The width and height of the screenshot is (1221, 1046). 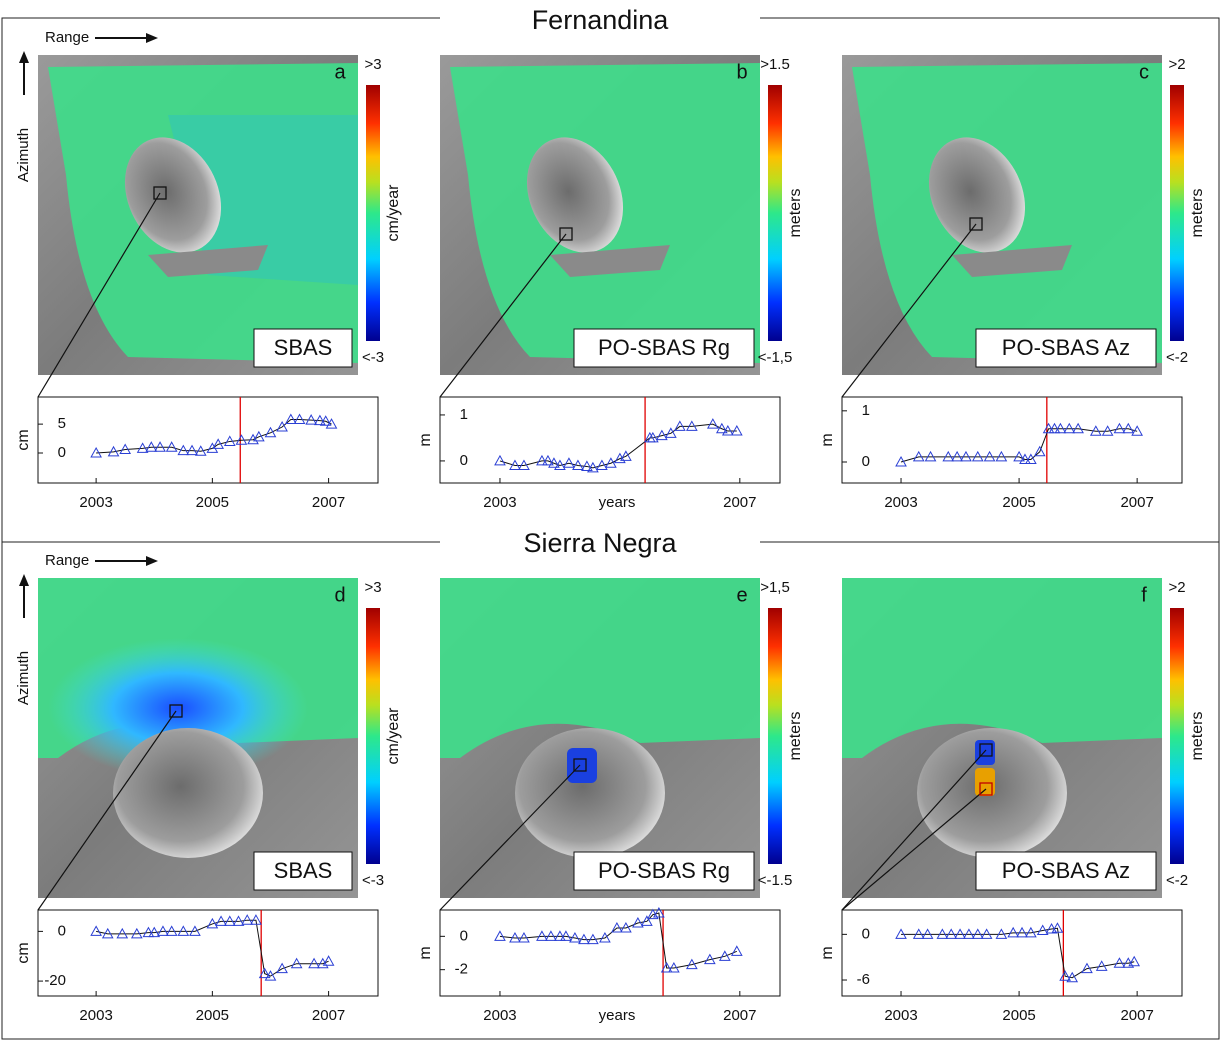 I want to click on panel-letter: c, so click(x=1144, y=72).